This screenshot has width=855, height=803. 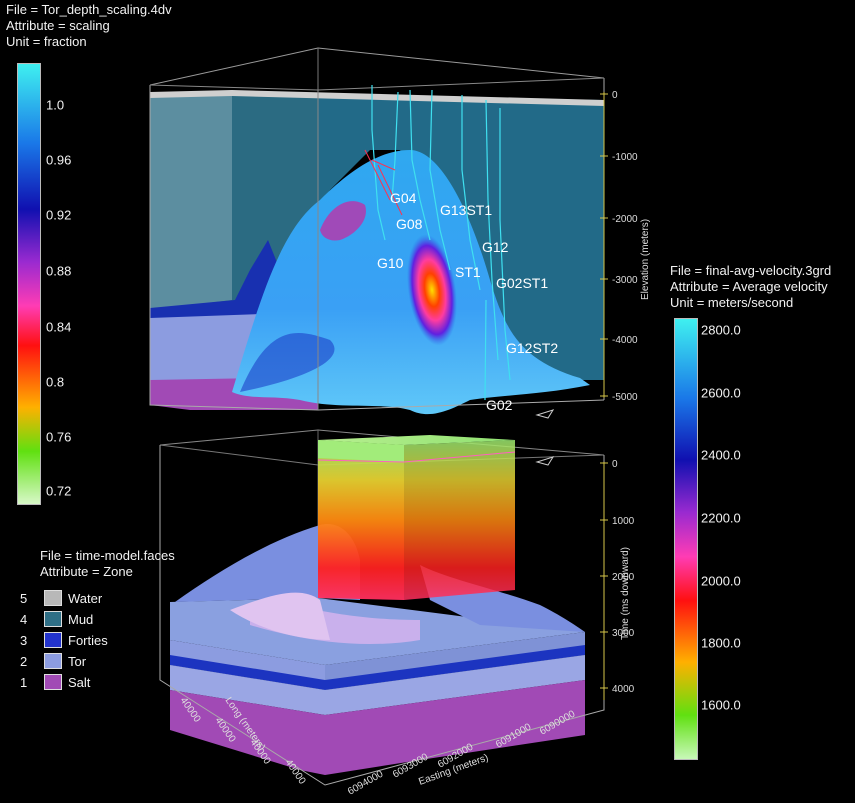 What do you see at coordinates (59, 215) in the screenshot?
I see `depth-tick: 0.92` at bounding box center [59, 215].